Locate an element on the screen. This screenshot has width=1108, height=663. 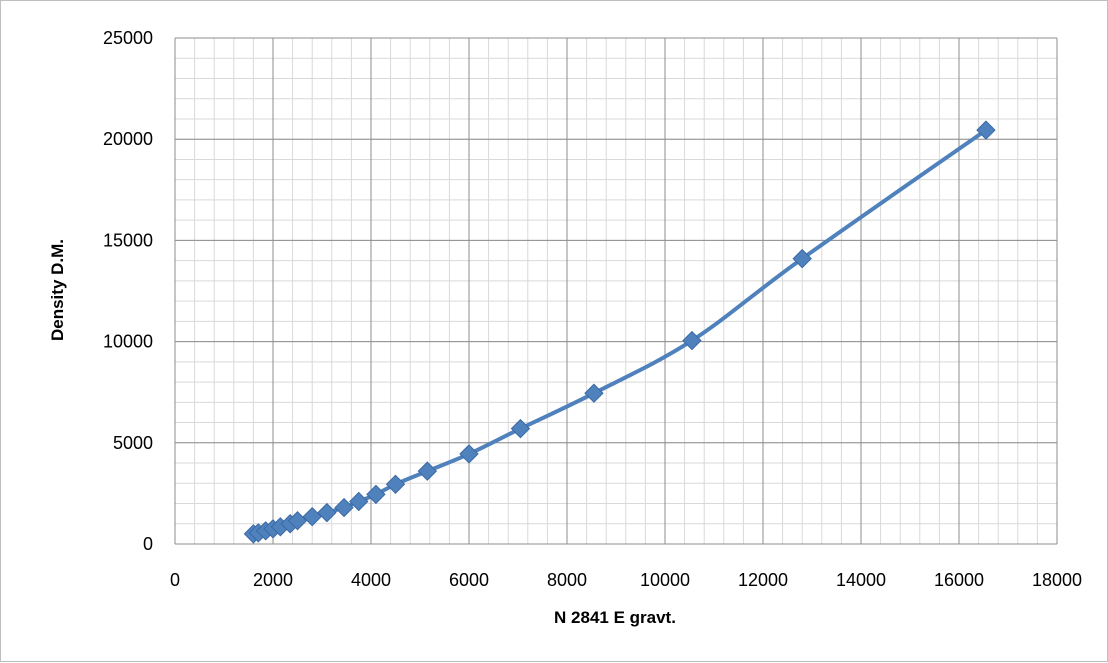
y-tick-label: 15000 is located at coordinates (128, 240).